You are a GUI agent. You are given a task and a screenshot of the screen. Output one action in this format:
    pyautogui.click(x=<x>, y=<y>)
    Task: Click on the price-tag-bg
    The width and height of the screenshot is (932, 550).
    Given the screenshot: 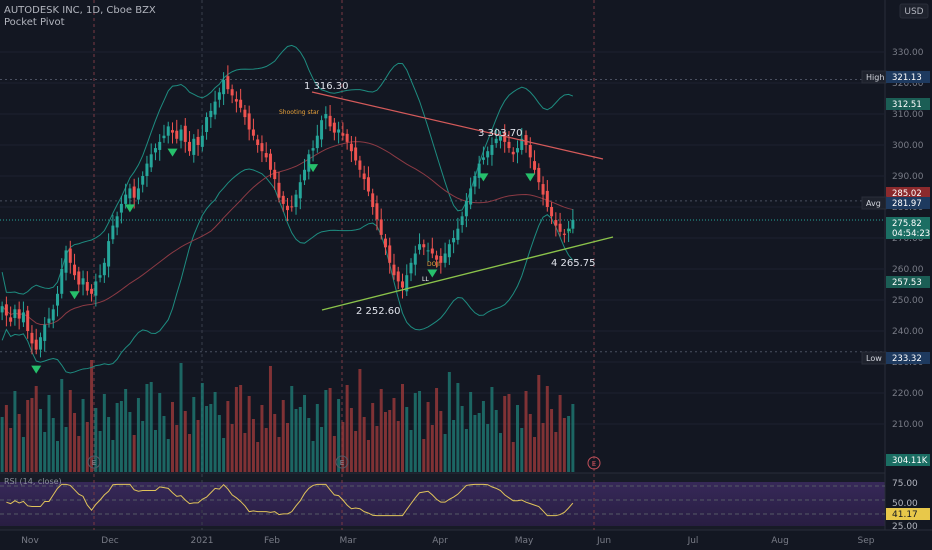 What is the action you would take?
    pyautogui.click(x=908, y=203)
    